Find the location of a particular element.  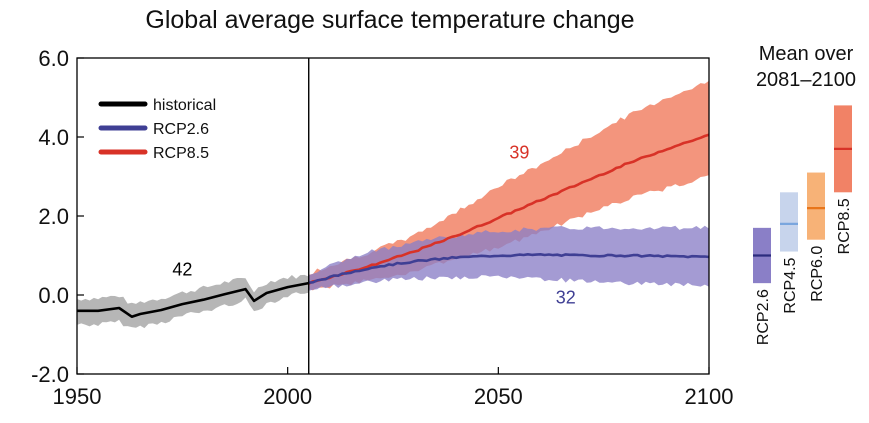

side-bar-label: RCP2.6 is located at coordinates (763, 317).